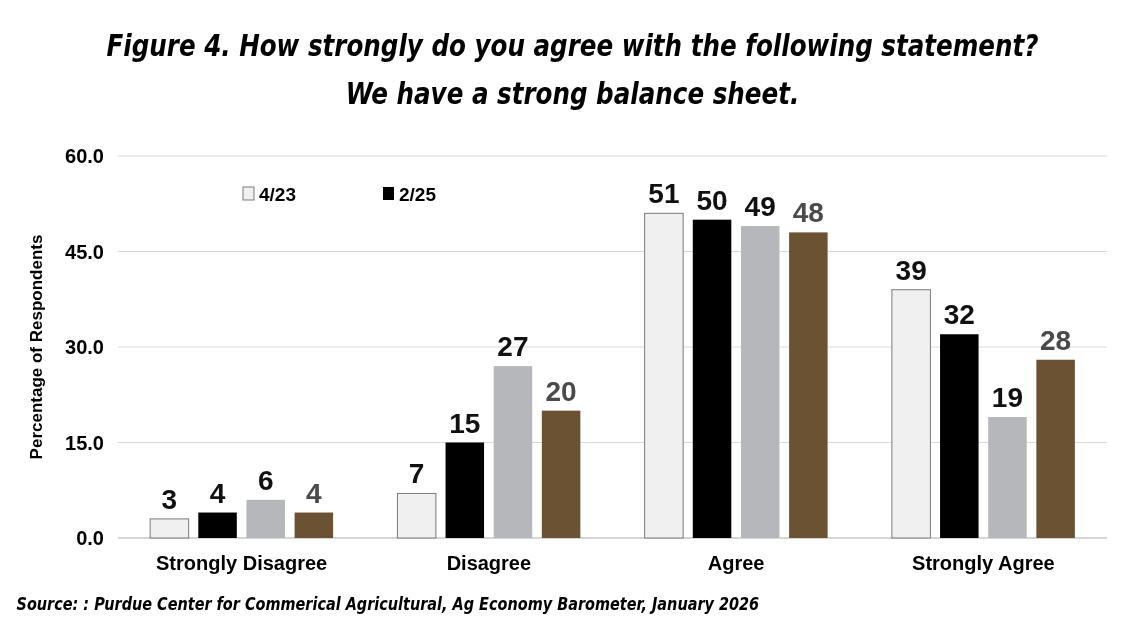 This screenshot has width=1145, height=628. Describe the element at coordinates (265, 480) in the screenshot. I see `data-label: 6` at that location.